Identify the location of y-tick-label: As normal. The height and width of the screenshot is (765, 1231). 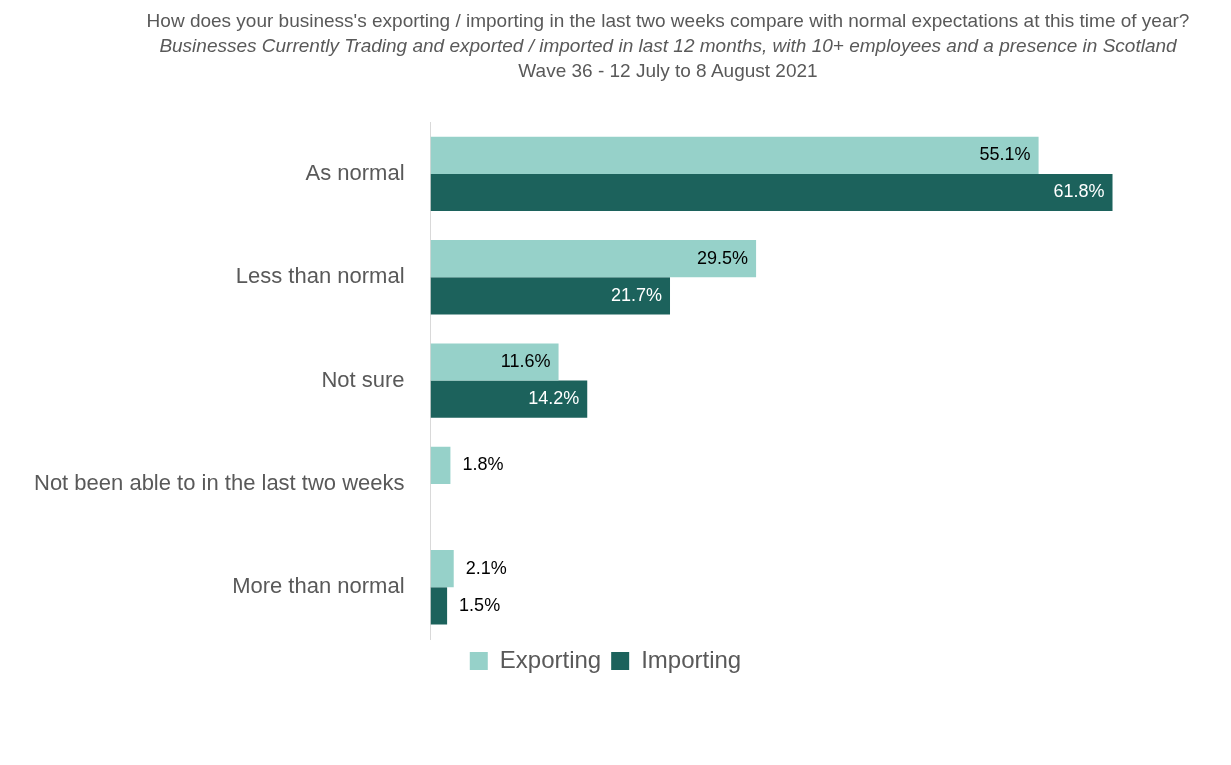
(355, 172).